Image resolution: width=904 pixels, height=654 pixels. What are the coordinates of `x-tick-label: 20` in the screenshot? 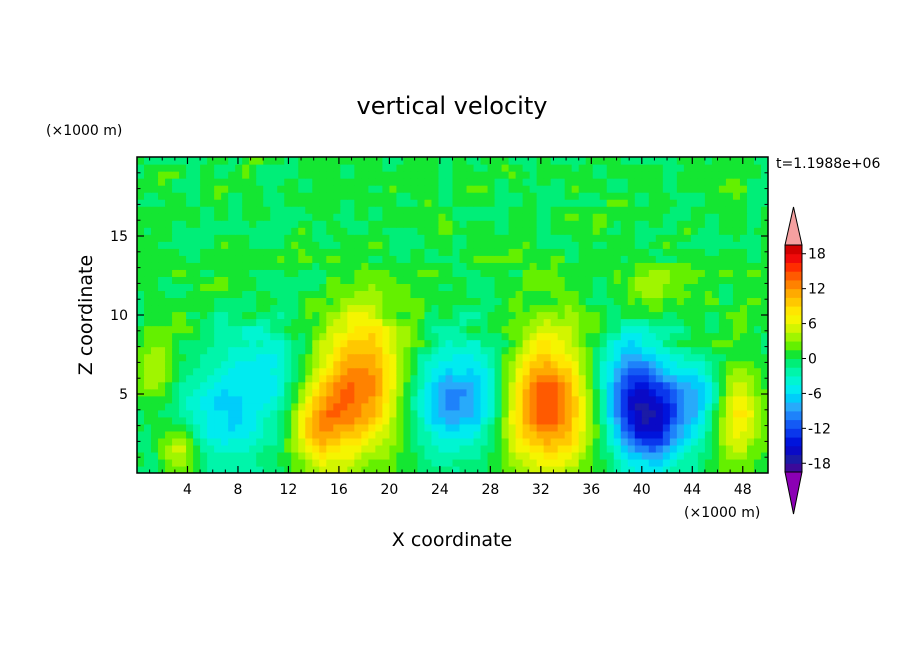 It's located at (389, 490).